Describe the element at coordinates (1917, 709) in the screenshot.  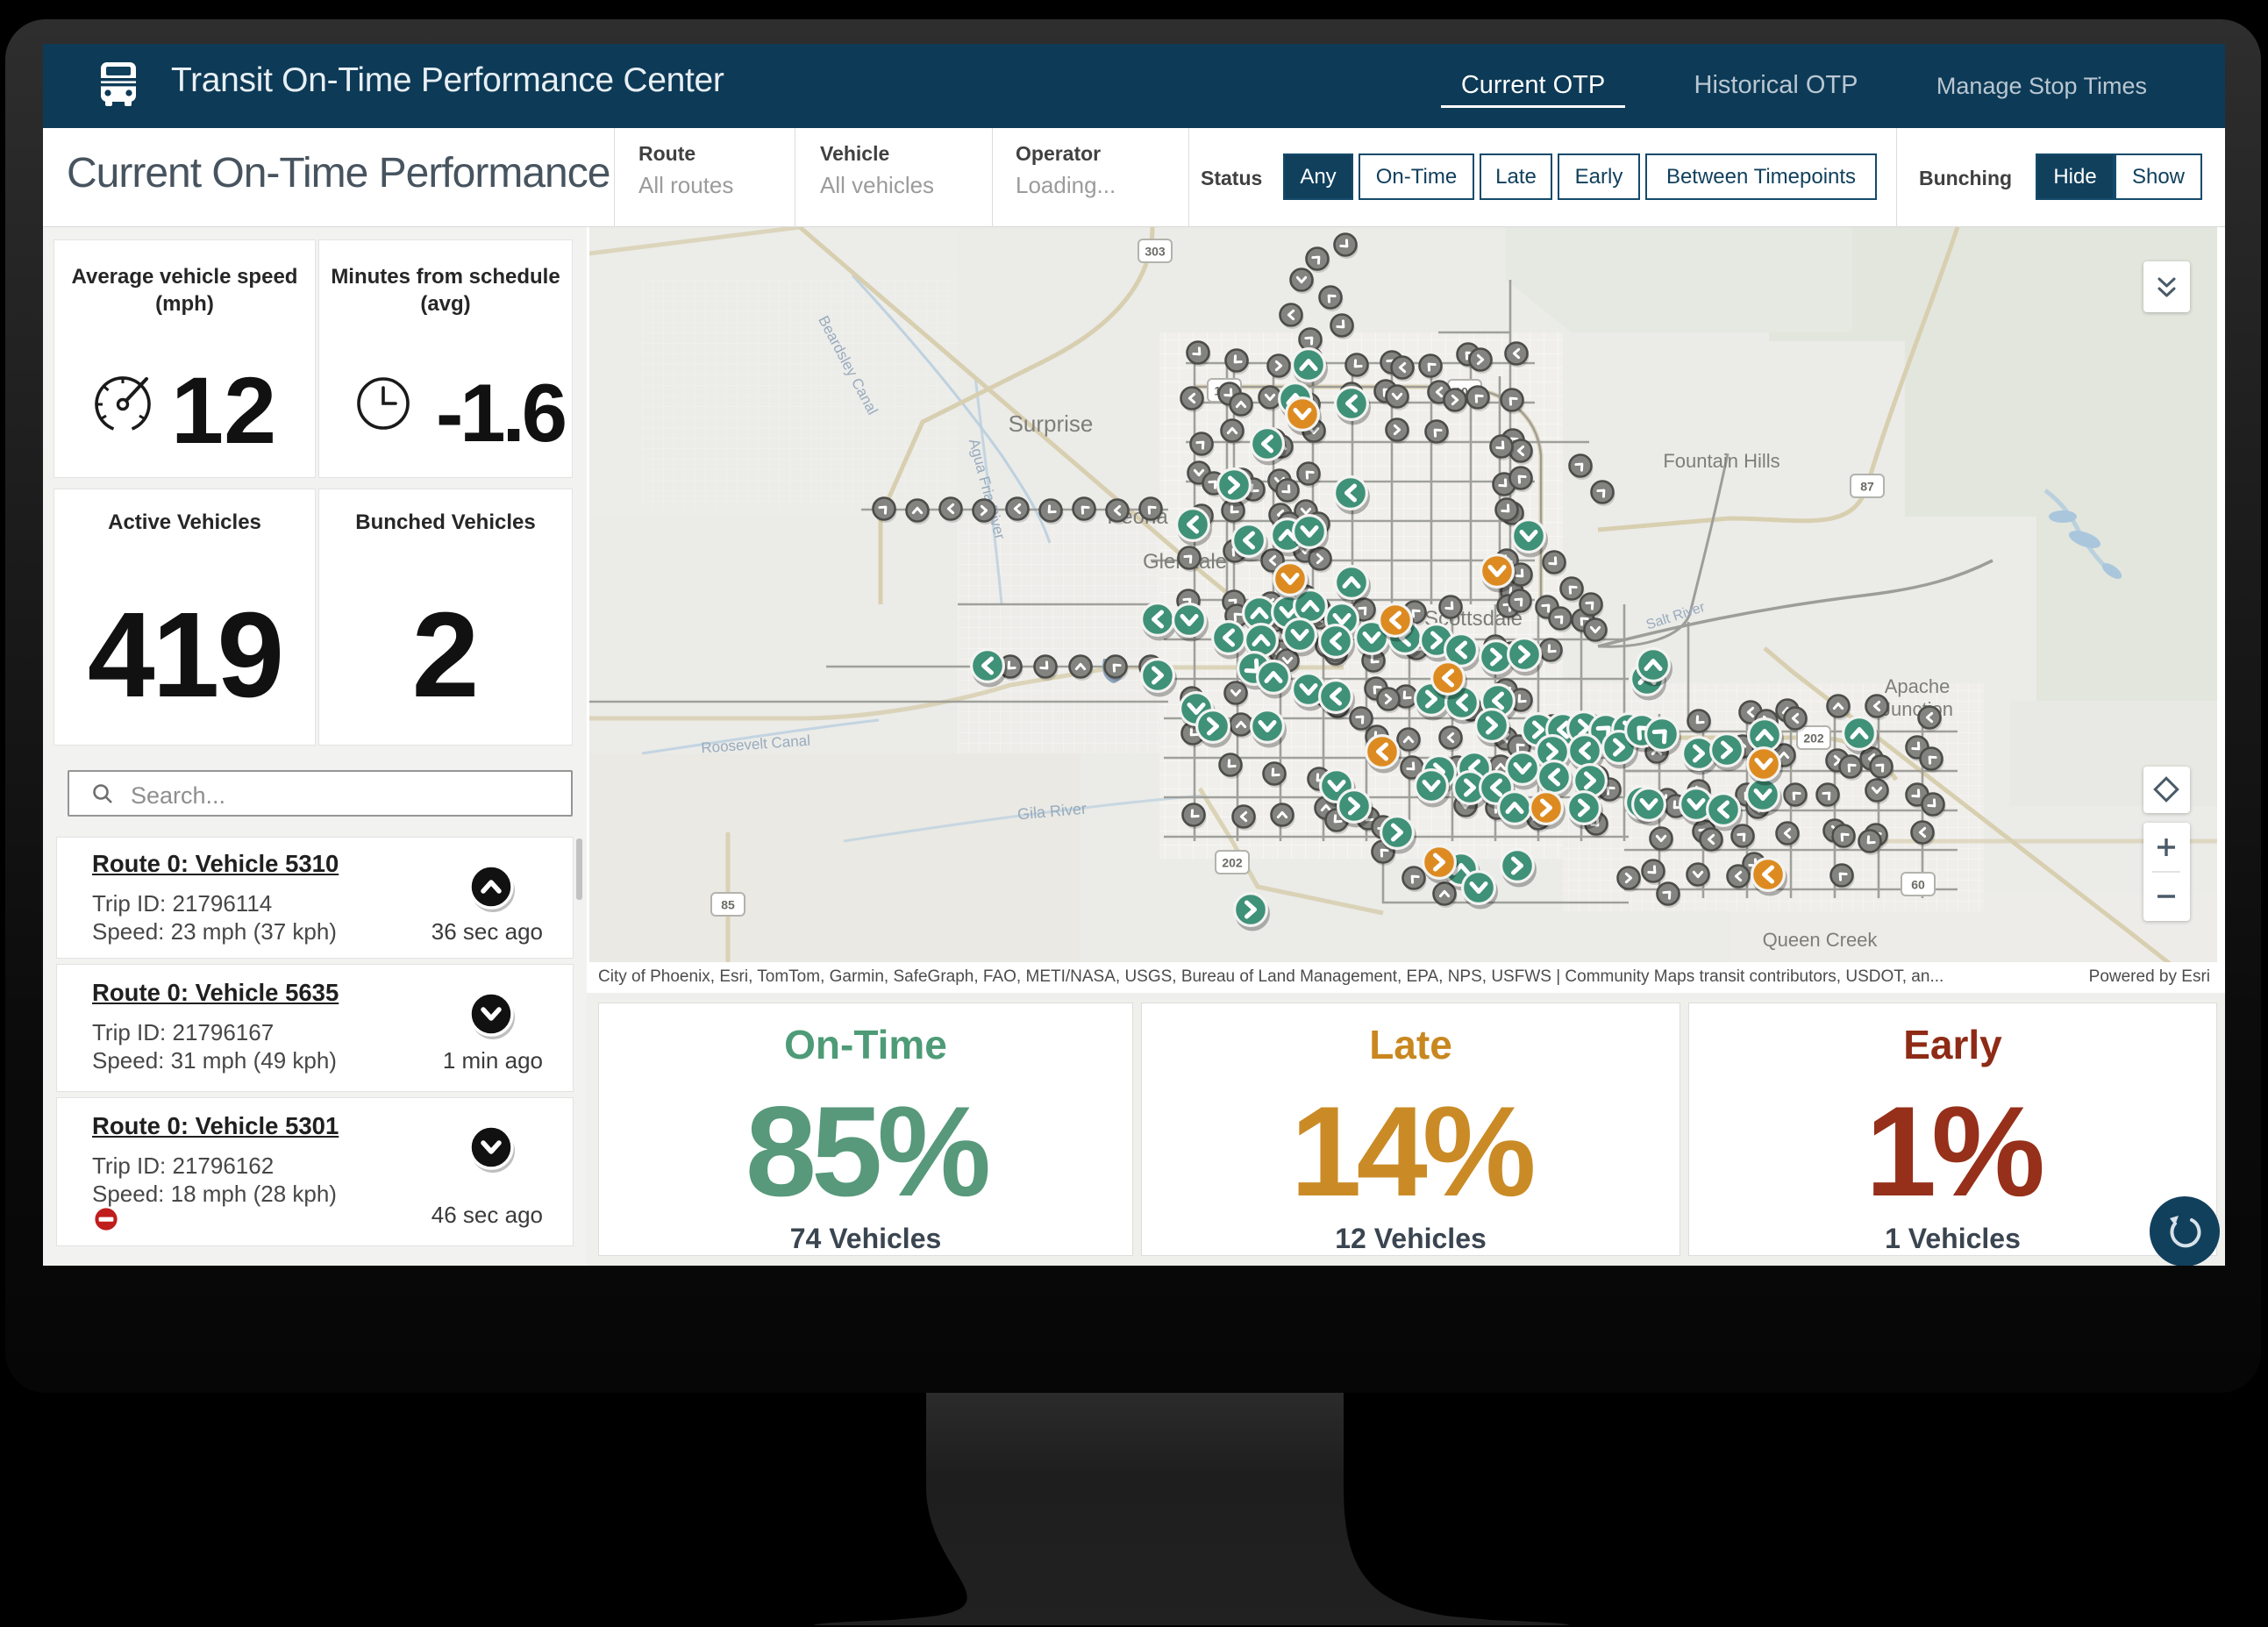
I see `svg-text: Junction` at that location.